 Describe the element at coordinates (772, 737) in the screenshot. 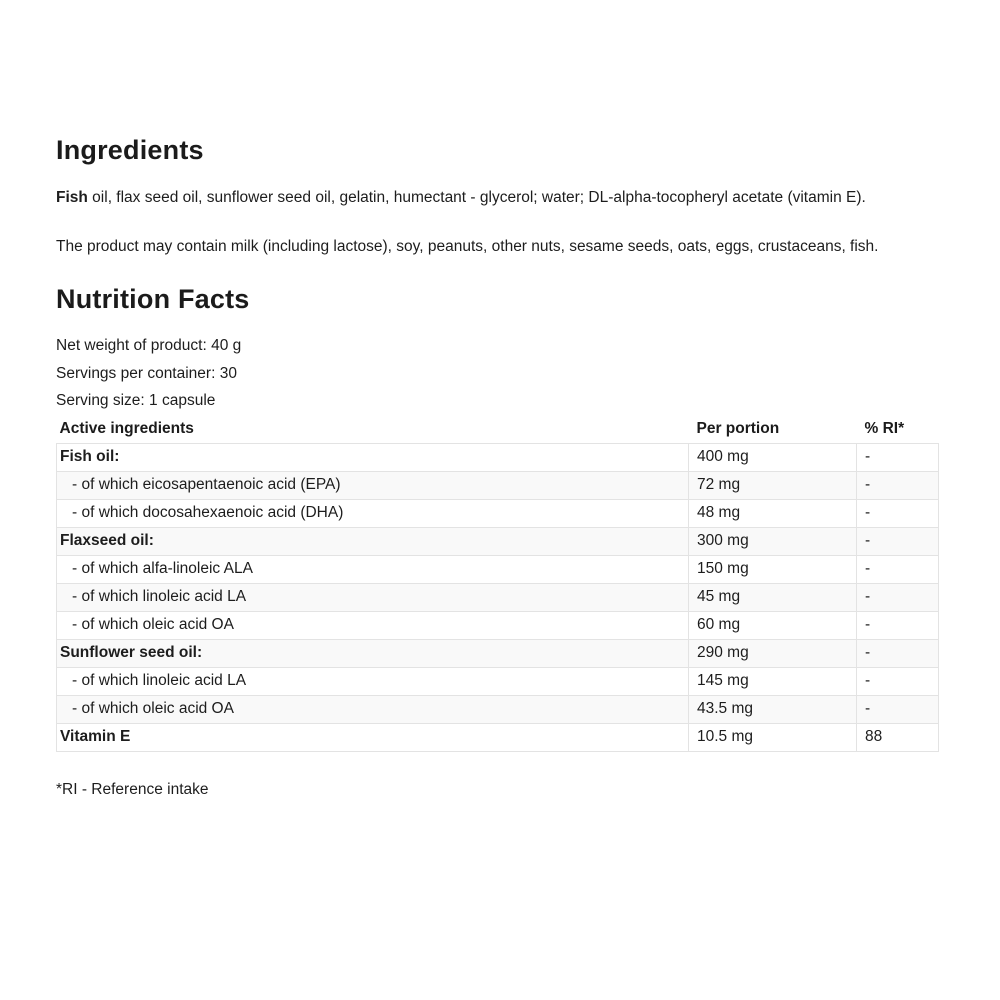

I see `per-portion-cell: 10.5 mg` at that location.